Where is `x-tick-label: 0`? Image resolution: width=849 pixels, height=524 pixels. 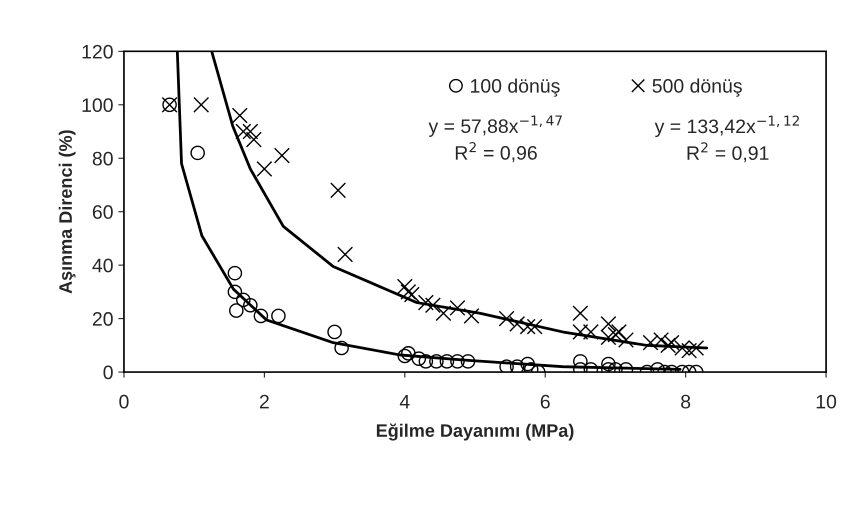 x-tick-label: 0 is located at coordinates (124, 401).